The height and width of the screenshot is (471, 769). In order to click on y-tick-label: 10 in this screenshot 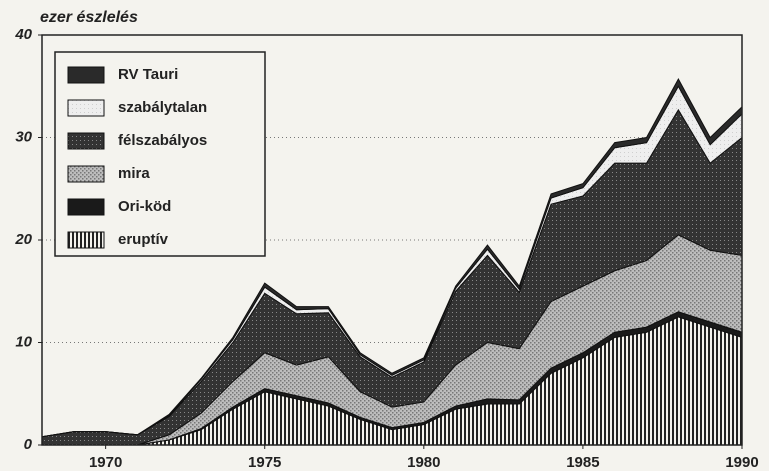, I will do `click(23, 341)`.